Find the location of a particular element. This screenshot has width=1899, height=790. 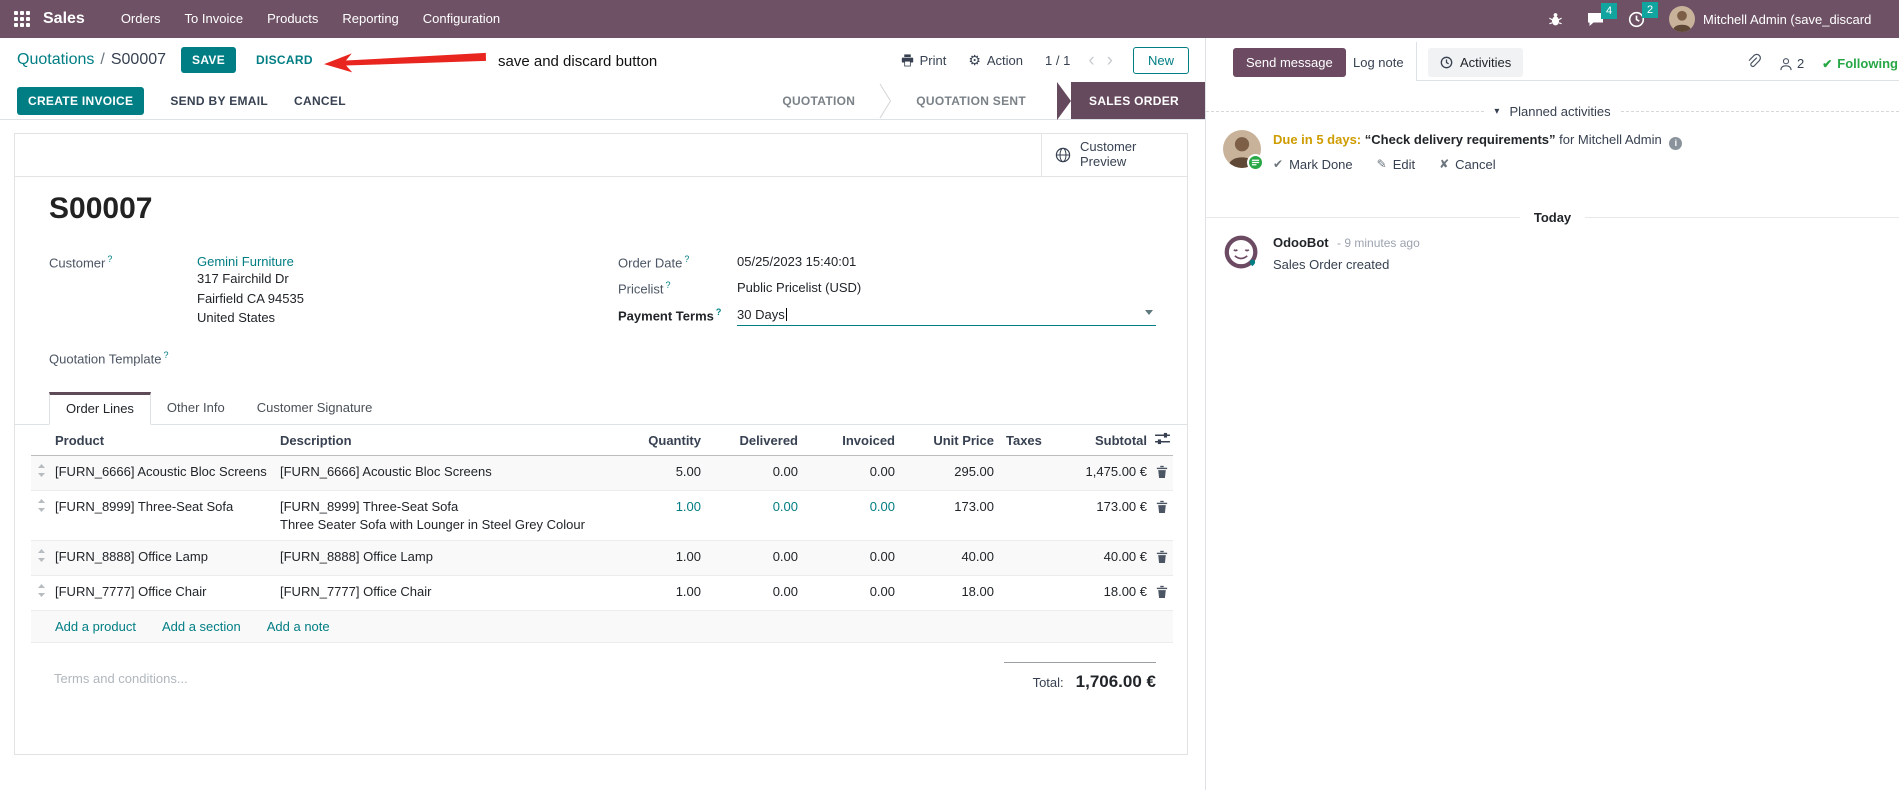

dropdown-caret-icon is located at coordinates (1149, 312).